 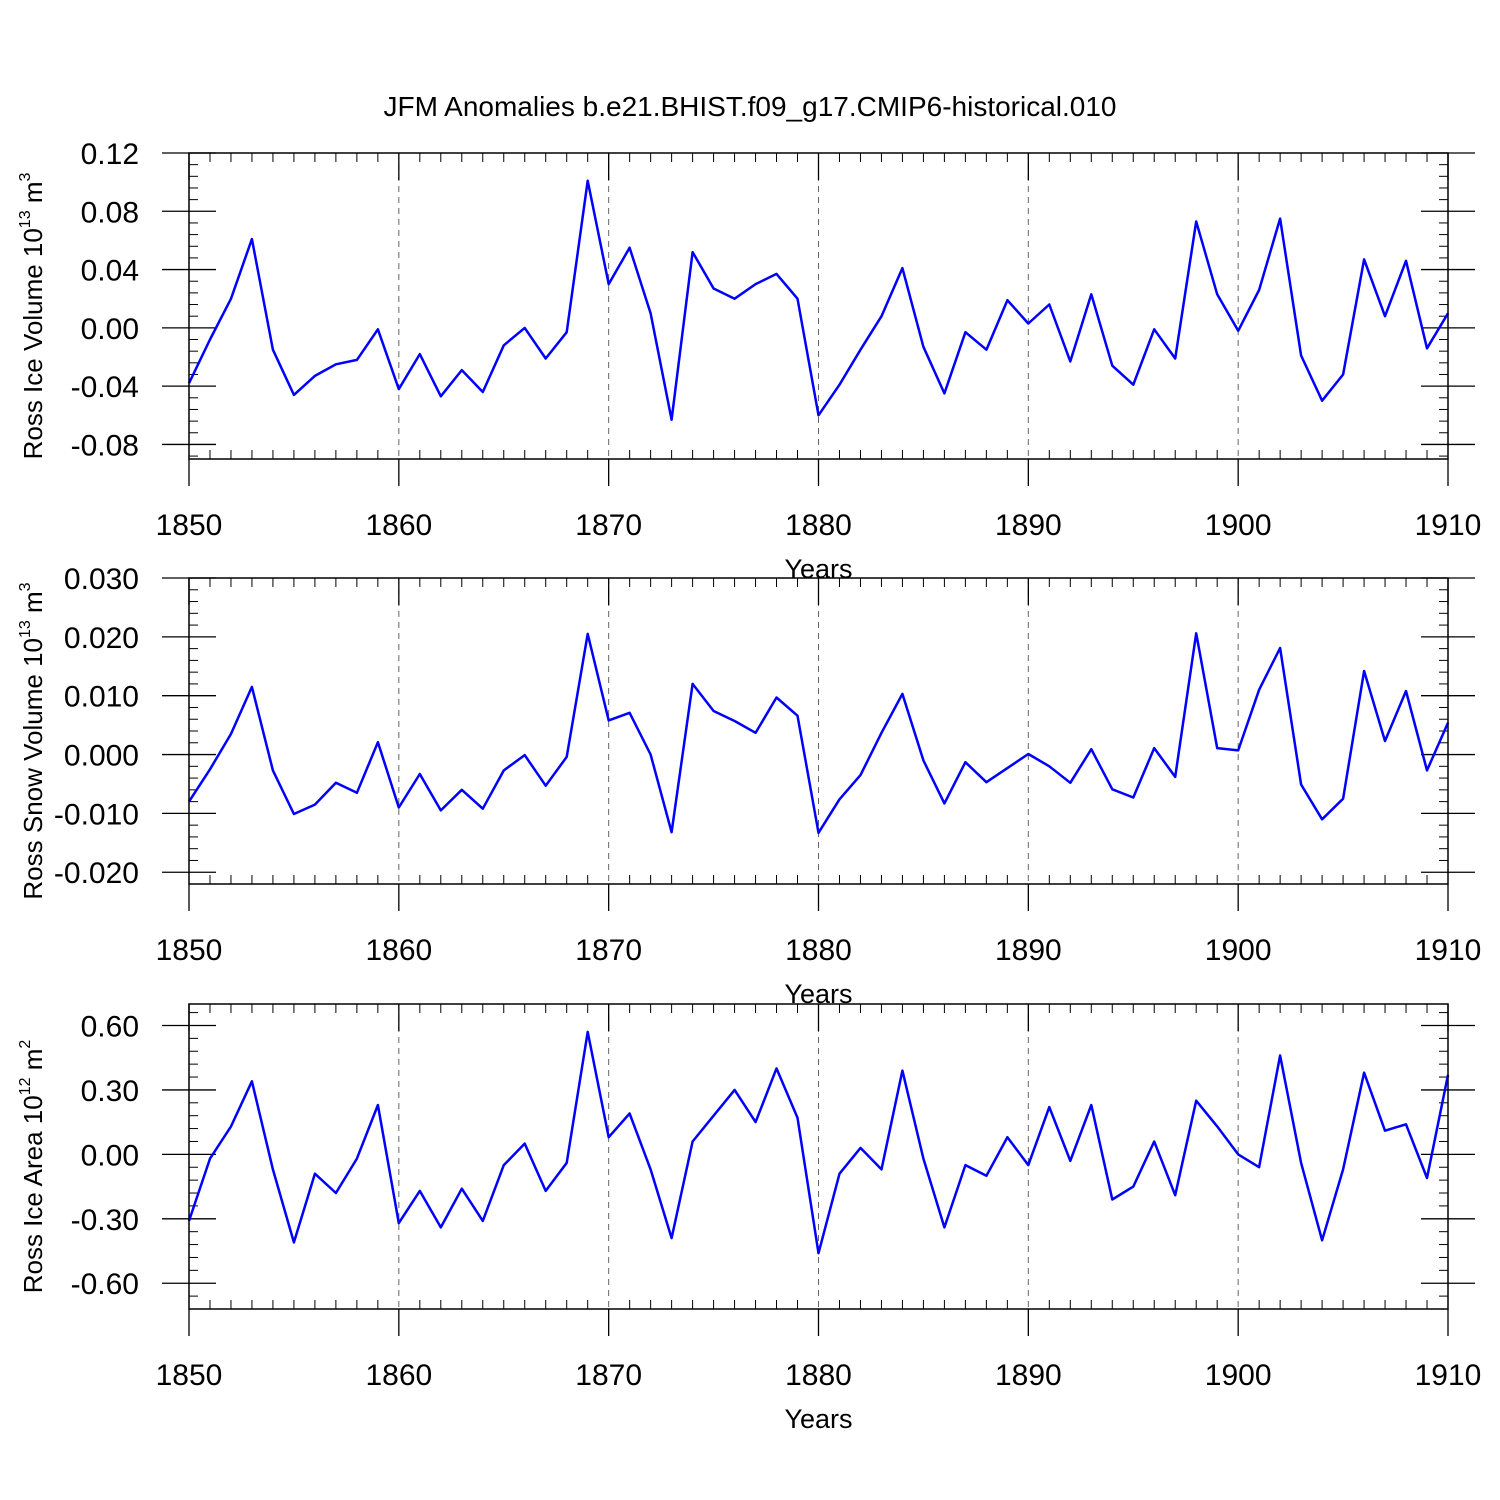 What do you see at coordinates (33, 769) in the screenshot?
I see `y-axis-title-main: Ross Snow Volume 10` at bounding box center [33, 769].